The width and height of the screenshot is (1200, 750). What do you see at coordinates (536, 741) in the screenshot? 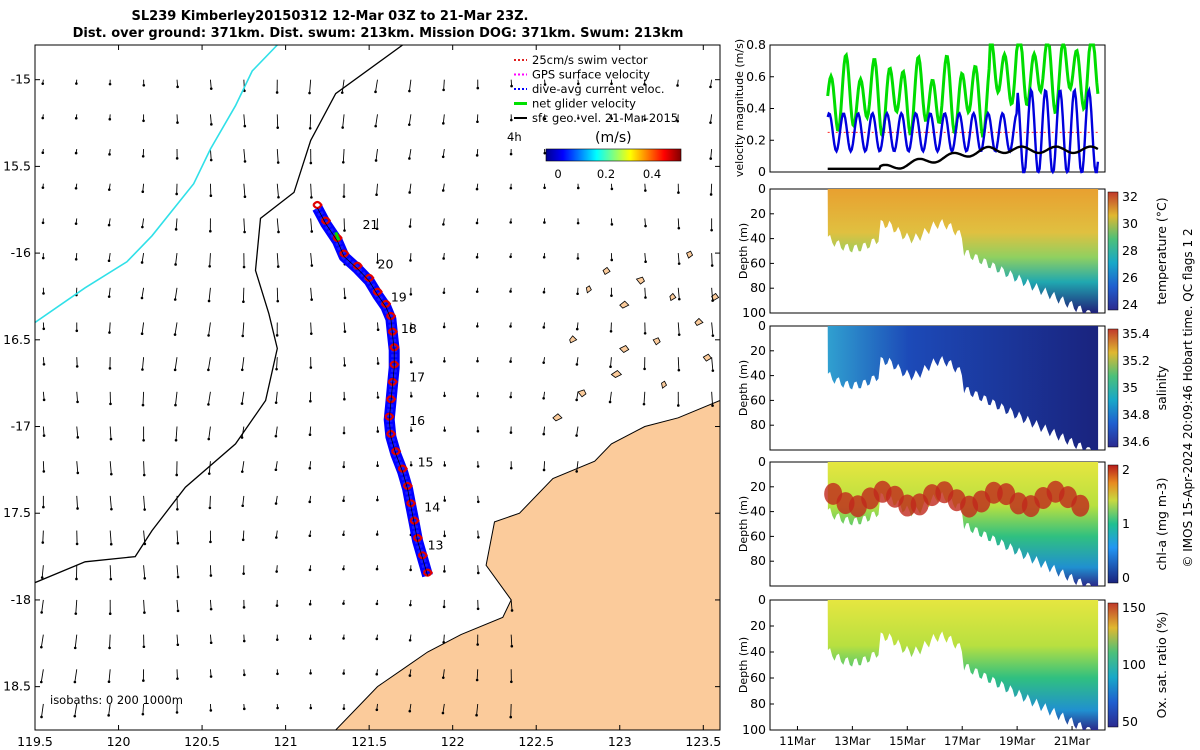
I see `x-tick-label: 122.5` at bounding box center [536, 741].